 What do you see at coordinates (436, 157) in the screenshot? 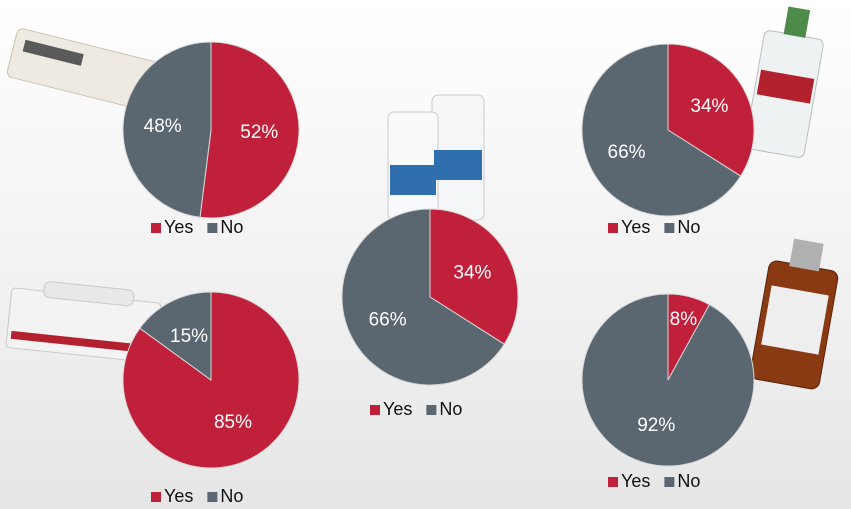
I see `product-tubs` at bounding box center [436, 157].